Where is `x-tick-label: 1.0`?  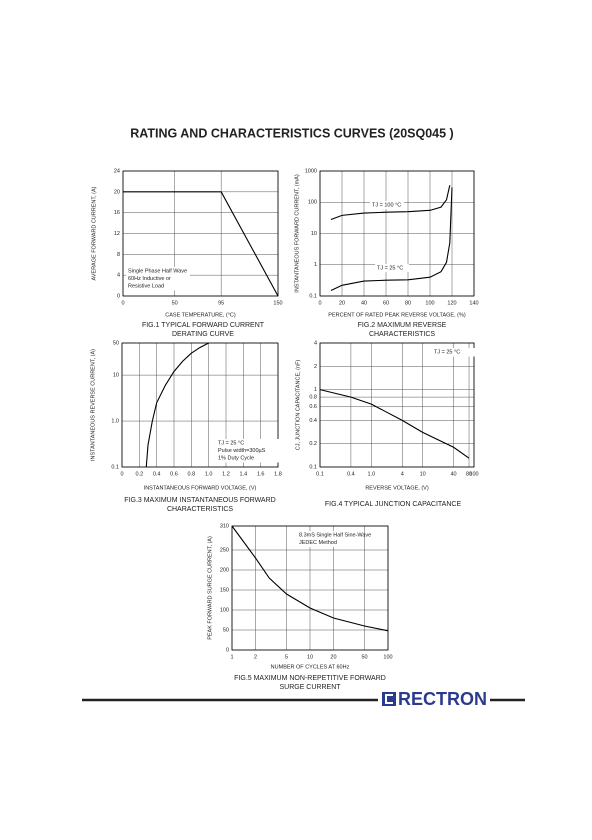 x-tick-label: 1.0 is located at coordinates (209, 474).